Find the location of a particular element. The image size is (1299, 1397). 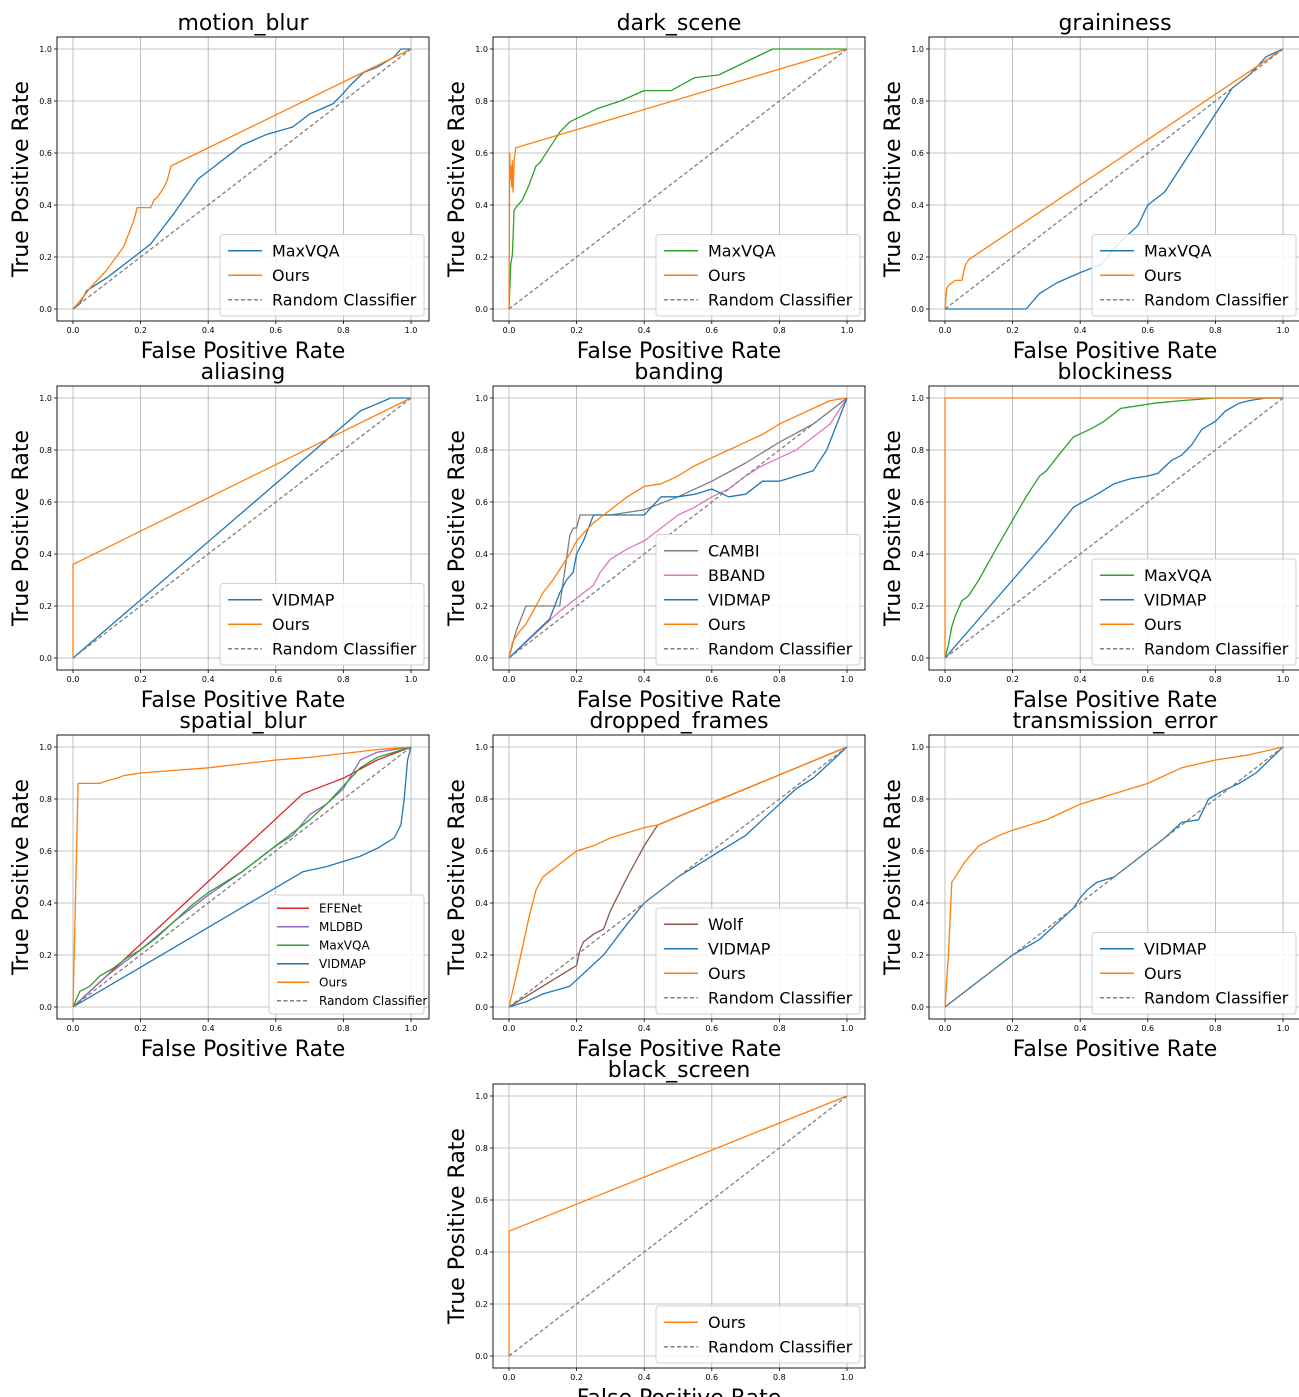

series-line-bband is located at coordinates (678, 528).